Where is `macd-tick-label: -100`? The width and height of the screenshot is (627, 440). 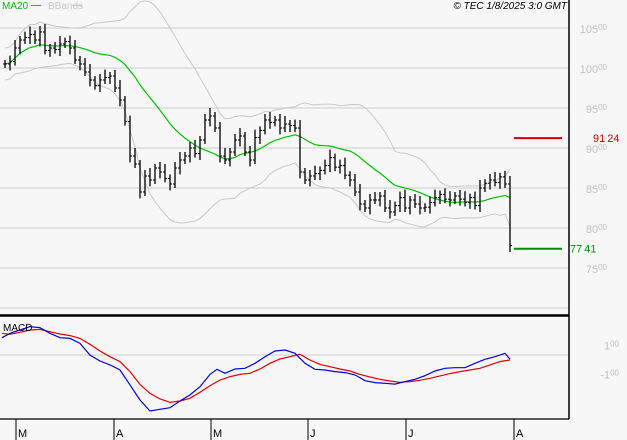
macd-tick-label: -100 is located at coordinates (609, 375).